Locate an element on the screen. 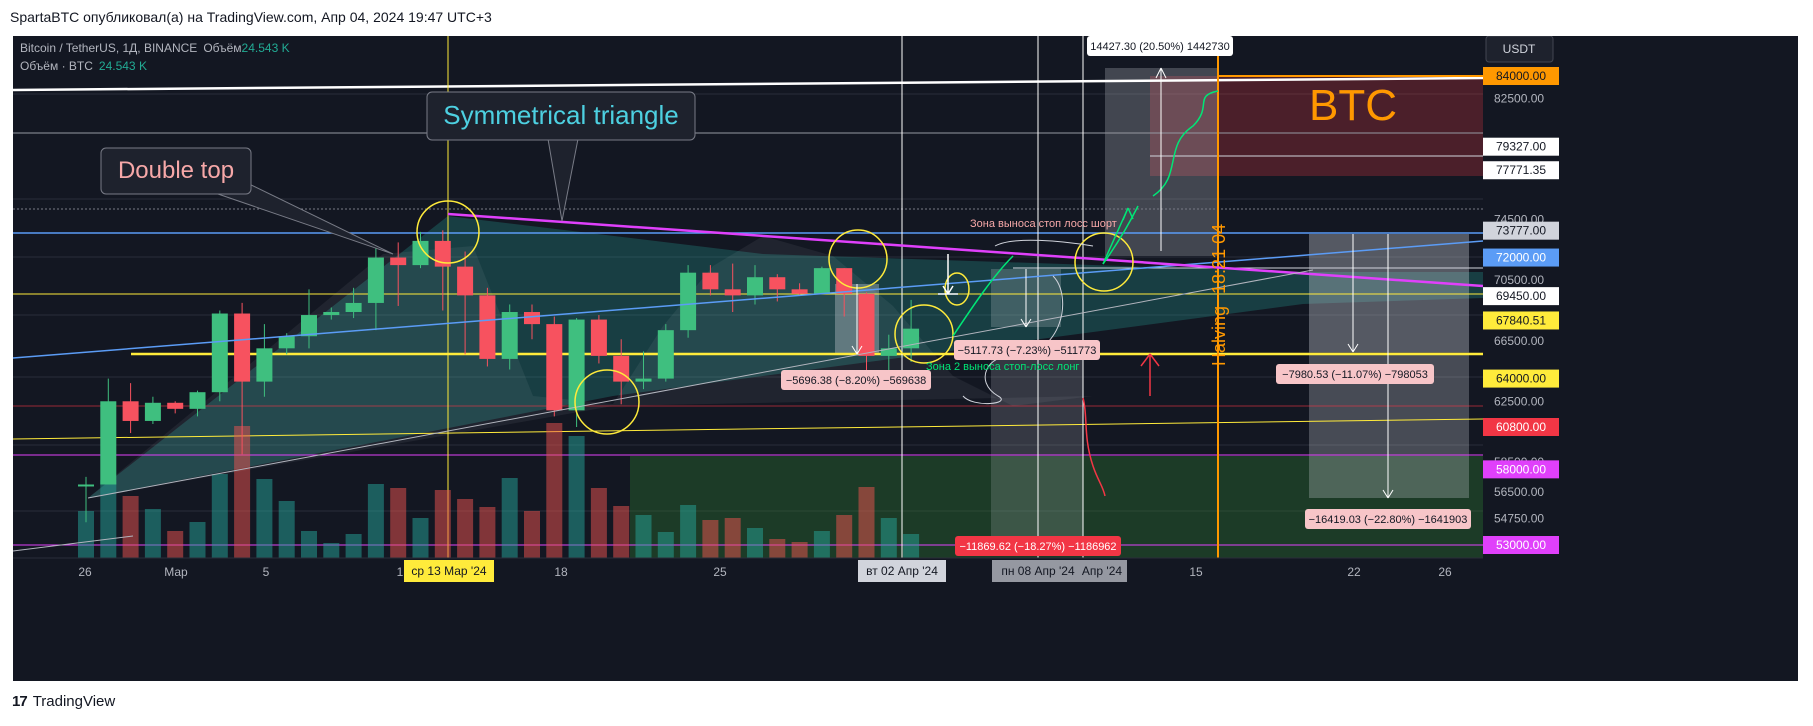 Image resolution: width=1813 pixels, height=726 pixels. tradingview-brand: 17 TradingView is located at coordinates (63, 701).